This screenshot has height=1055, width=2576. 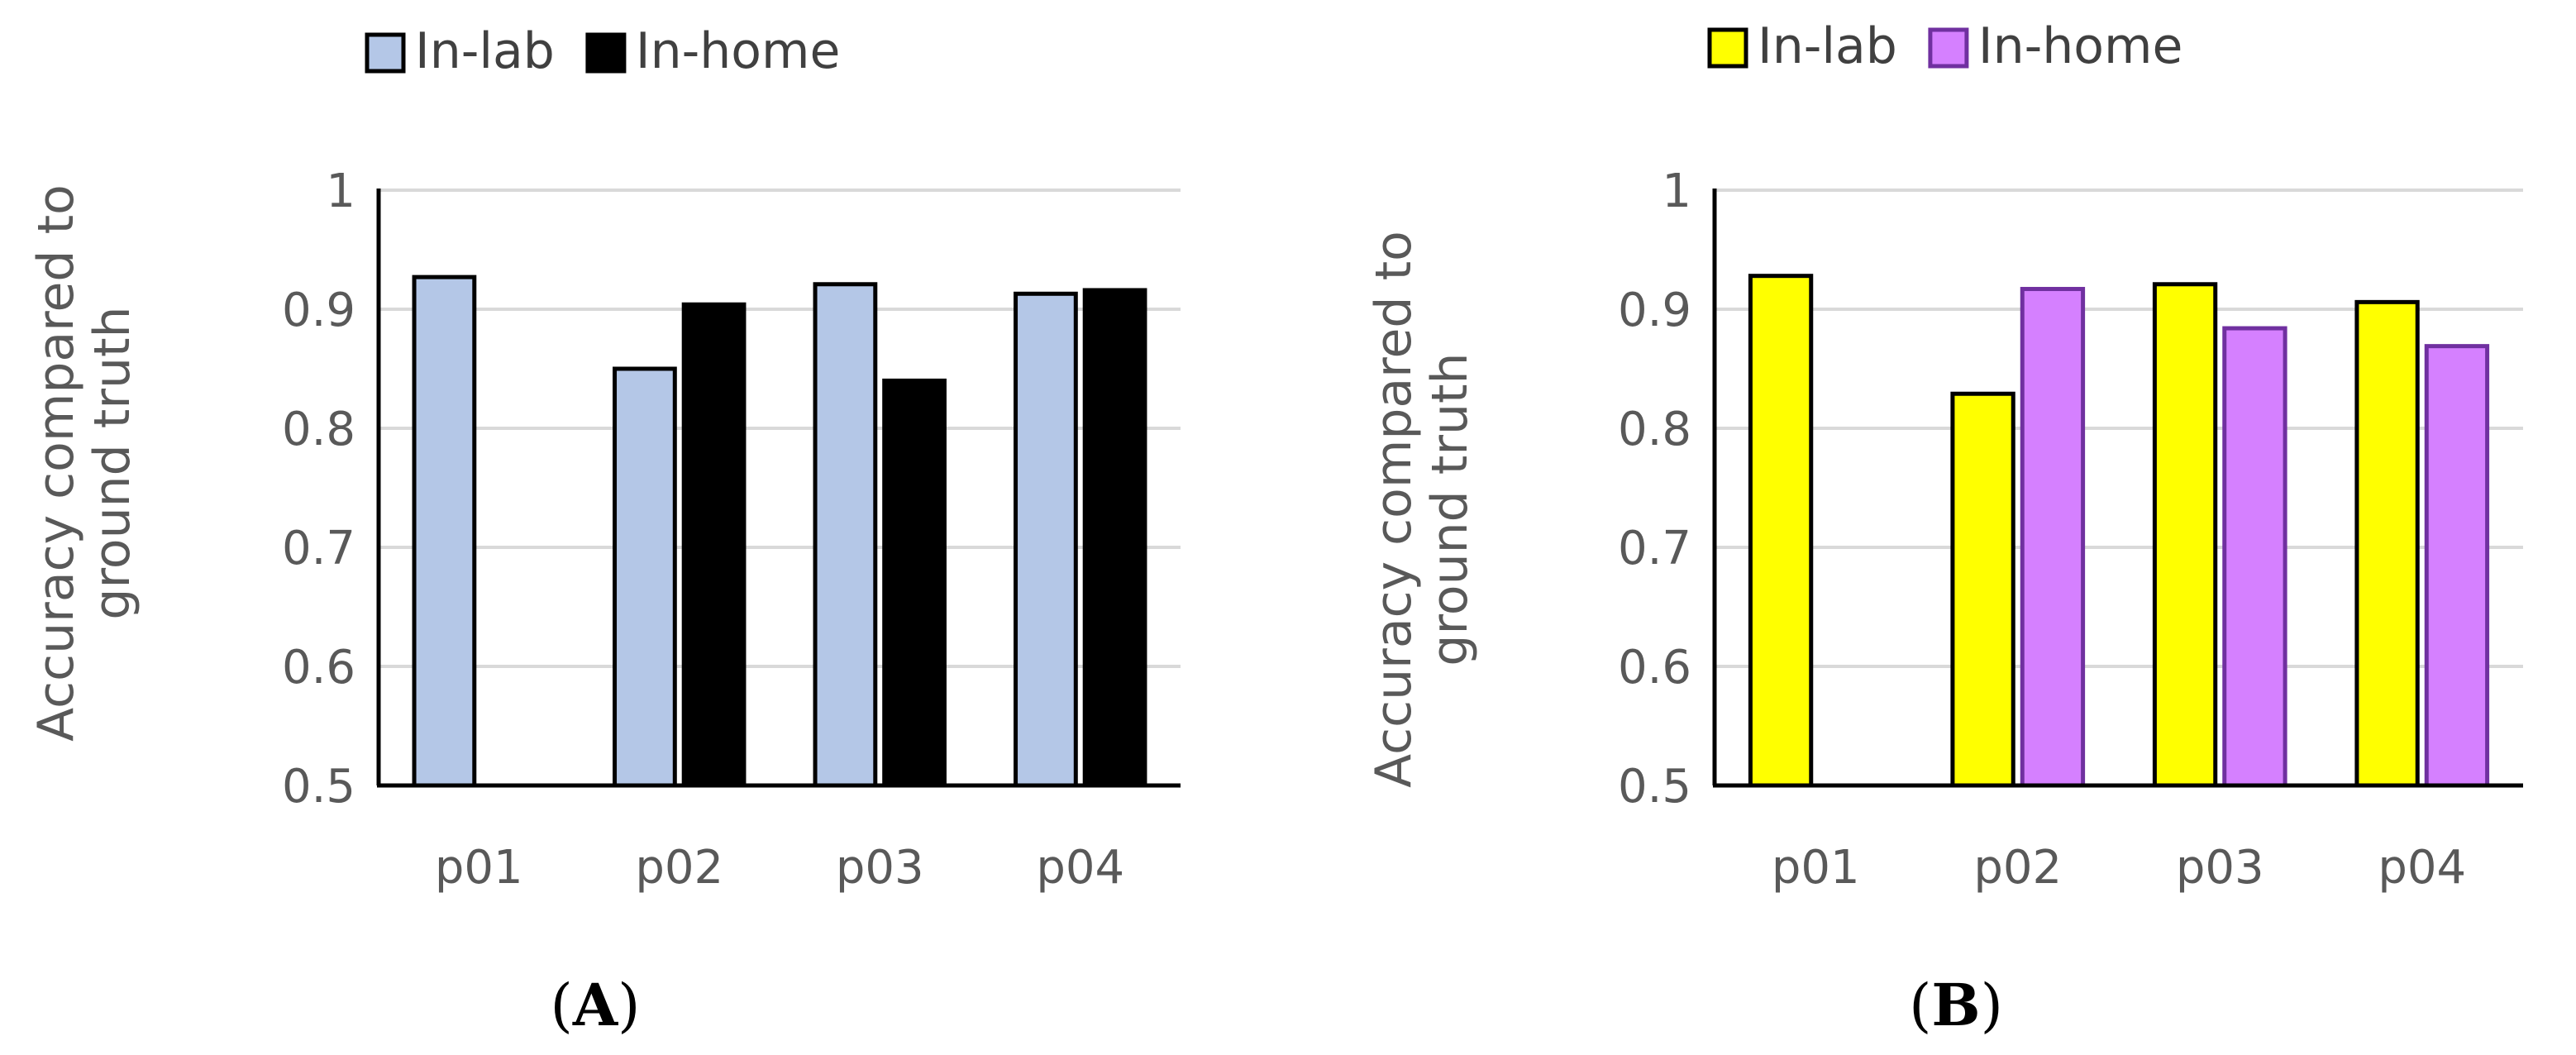 I want to click on panel-label-letter: A, so click(x=595, y=1005).